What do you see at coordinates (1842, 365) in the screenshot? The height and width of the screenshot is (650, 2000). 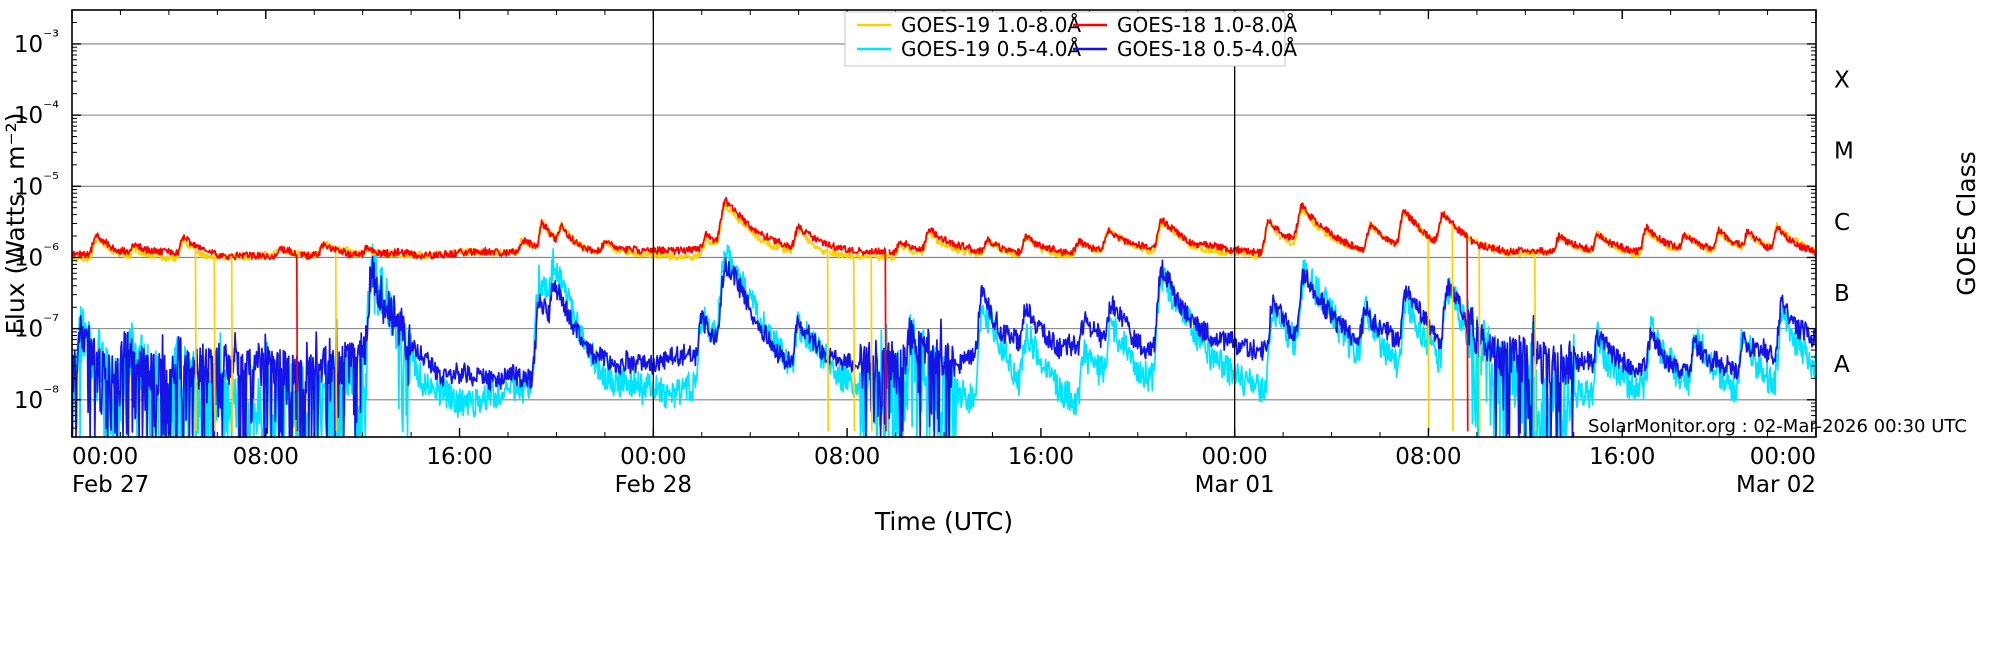 I see `goes-class-label-A: A` at bounding box center [1842, 365].